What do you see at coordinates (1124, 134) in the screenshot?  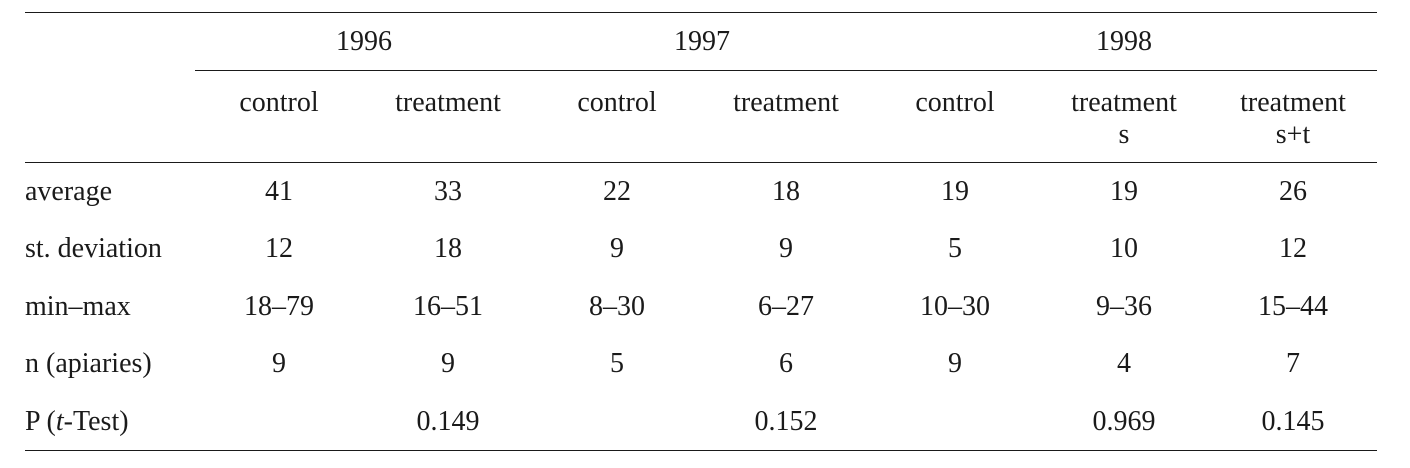 I see `group-header-line2: s` at bounding box center [1124, 134].